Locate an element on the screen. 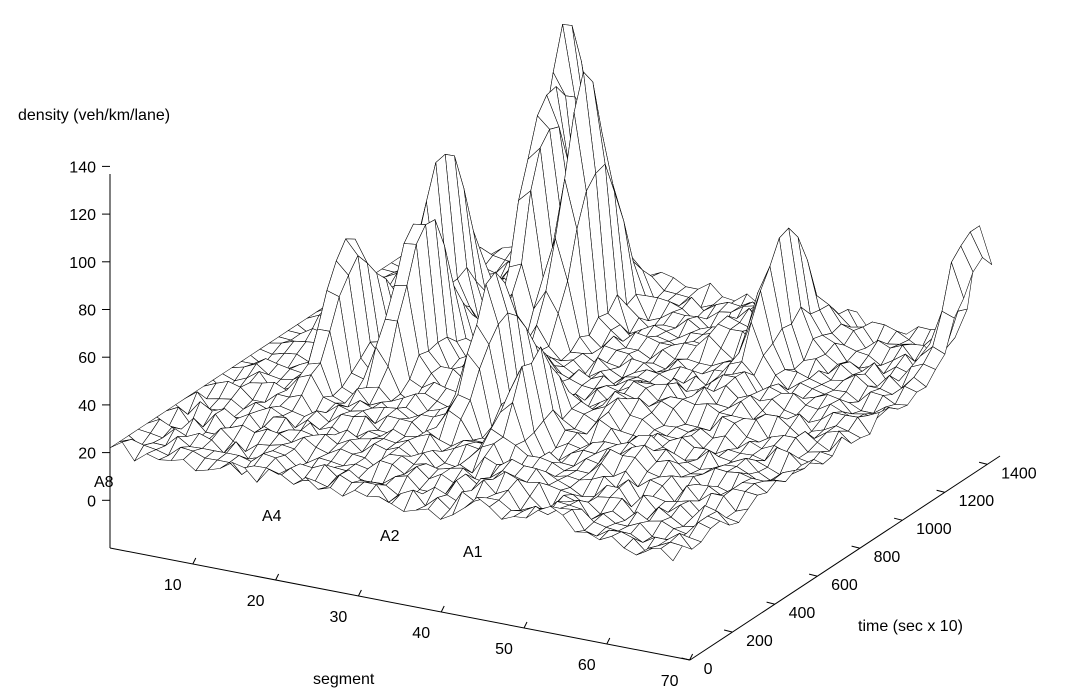 The image size is (1069, 694). x-tick-label: 60 is located at coordinates (587, 665).